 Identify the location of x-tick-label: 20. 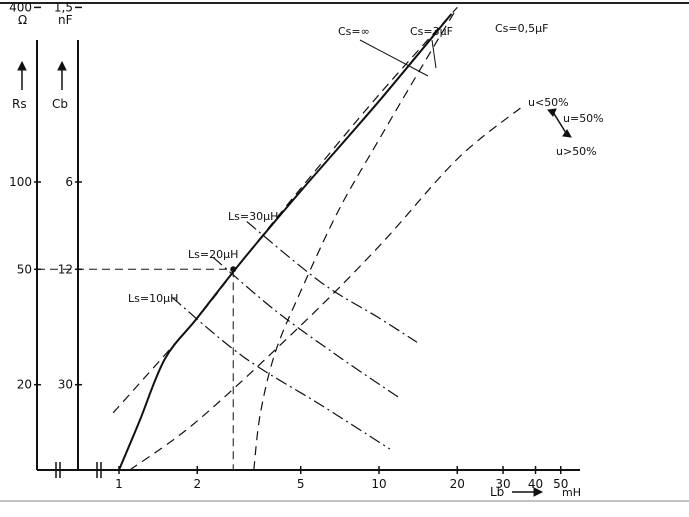
(457, 484).